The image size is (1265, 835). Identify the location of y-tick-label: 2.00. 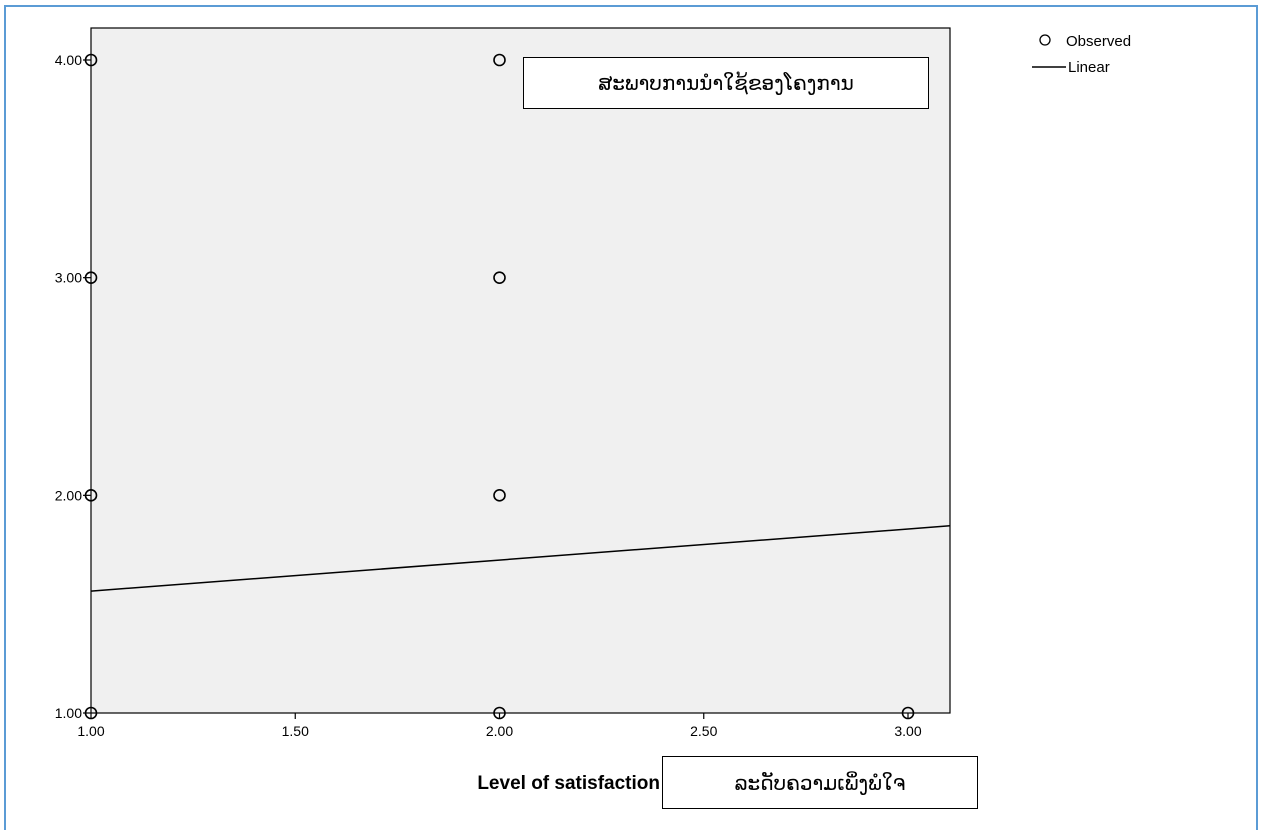
(68, 495).